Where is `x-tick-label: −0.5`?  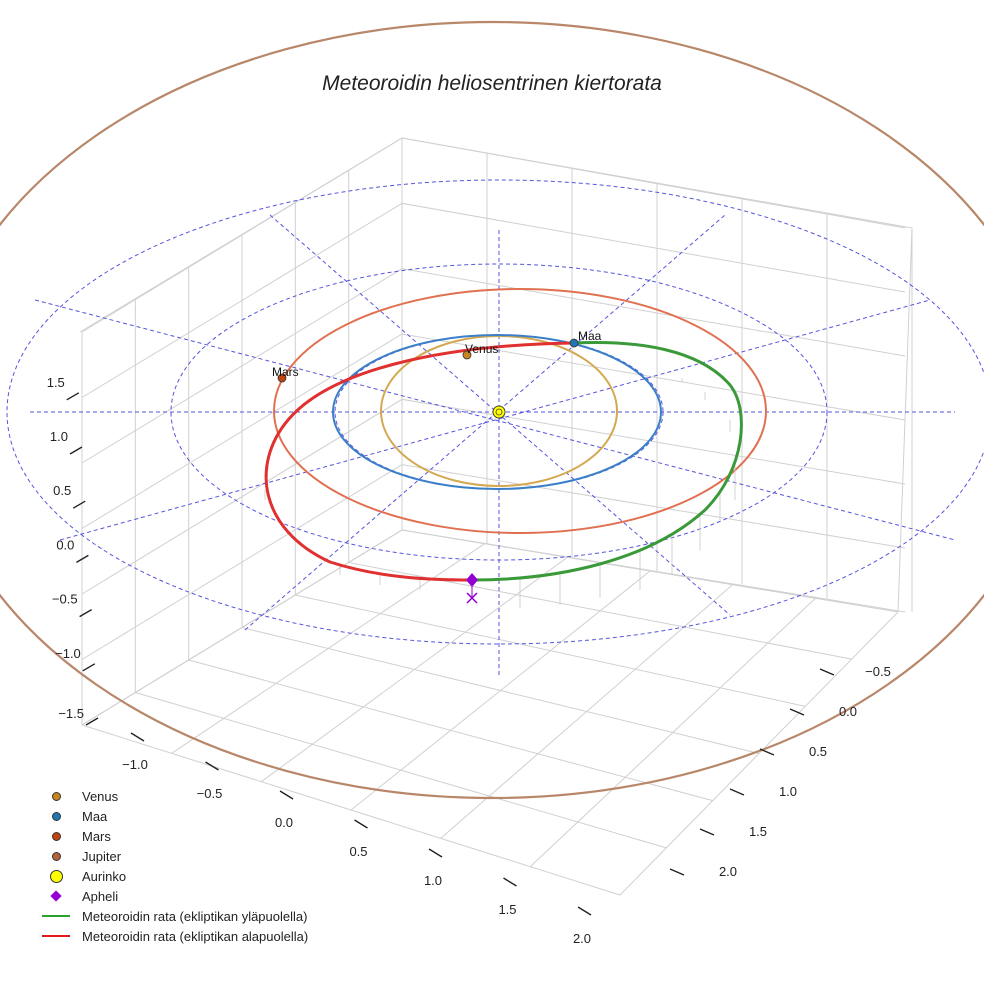 x-tick-label: −0.5 is located at coordinates (210, 793).